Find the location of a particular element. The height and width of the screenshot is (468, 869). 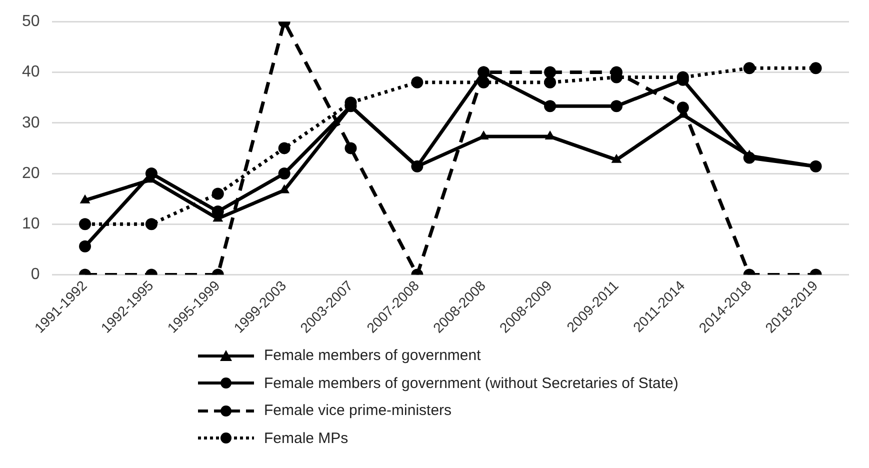

y-tick-label: 0 is located at coordinates (35, 275).